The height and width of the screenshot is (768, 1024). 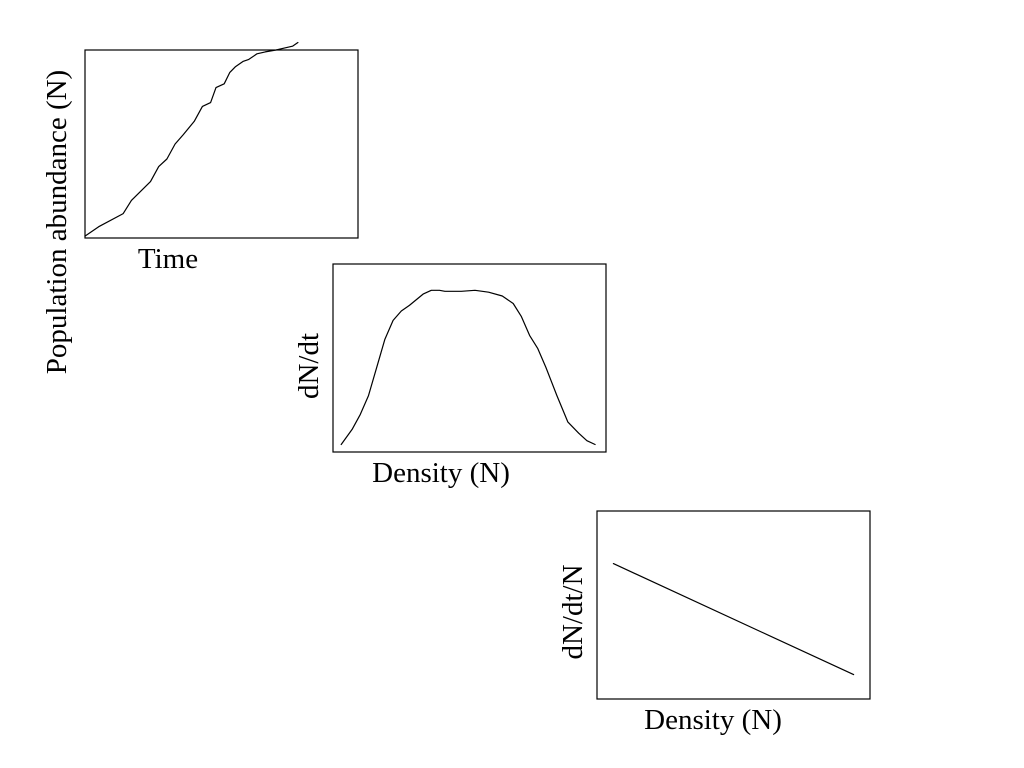 What do you see at coordinates (57, 222) in the screenshot?
I see `y-axis-label: Population abundance (N)` at bounding box center [57, 222].